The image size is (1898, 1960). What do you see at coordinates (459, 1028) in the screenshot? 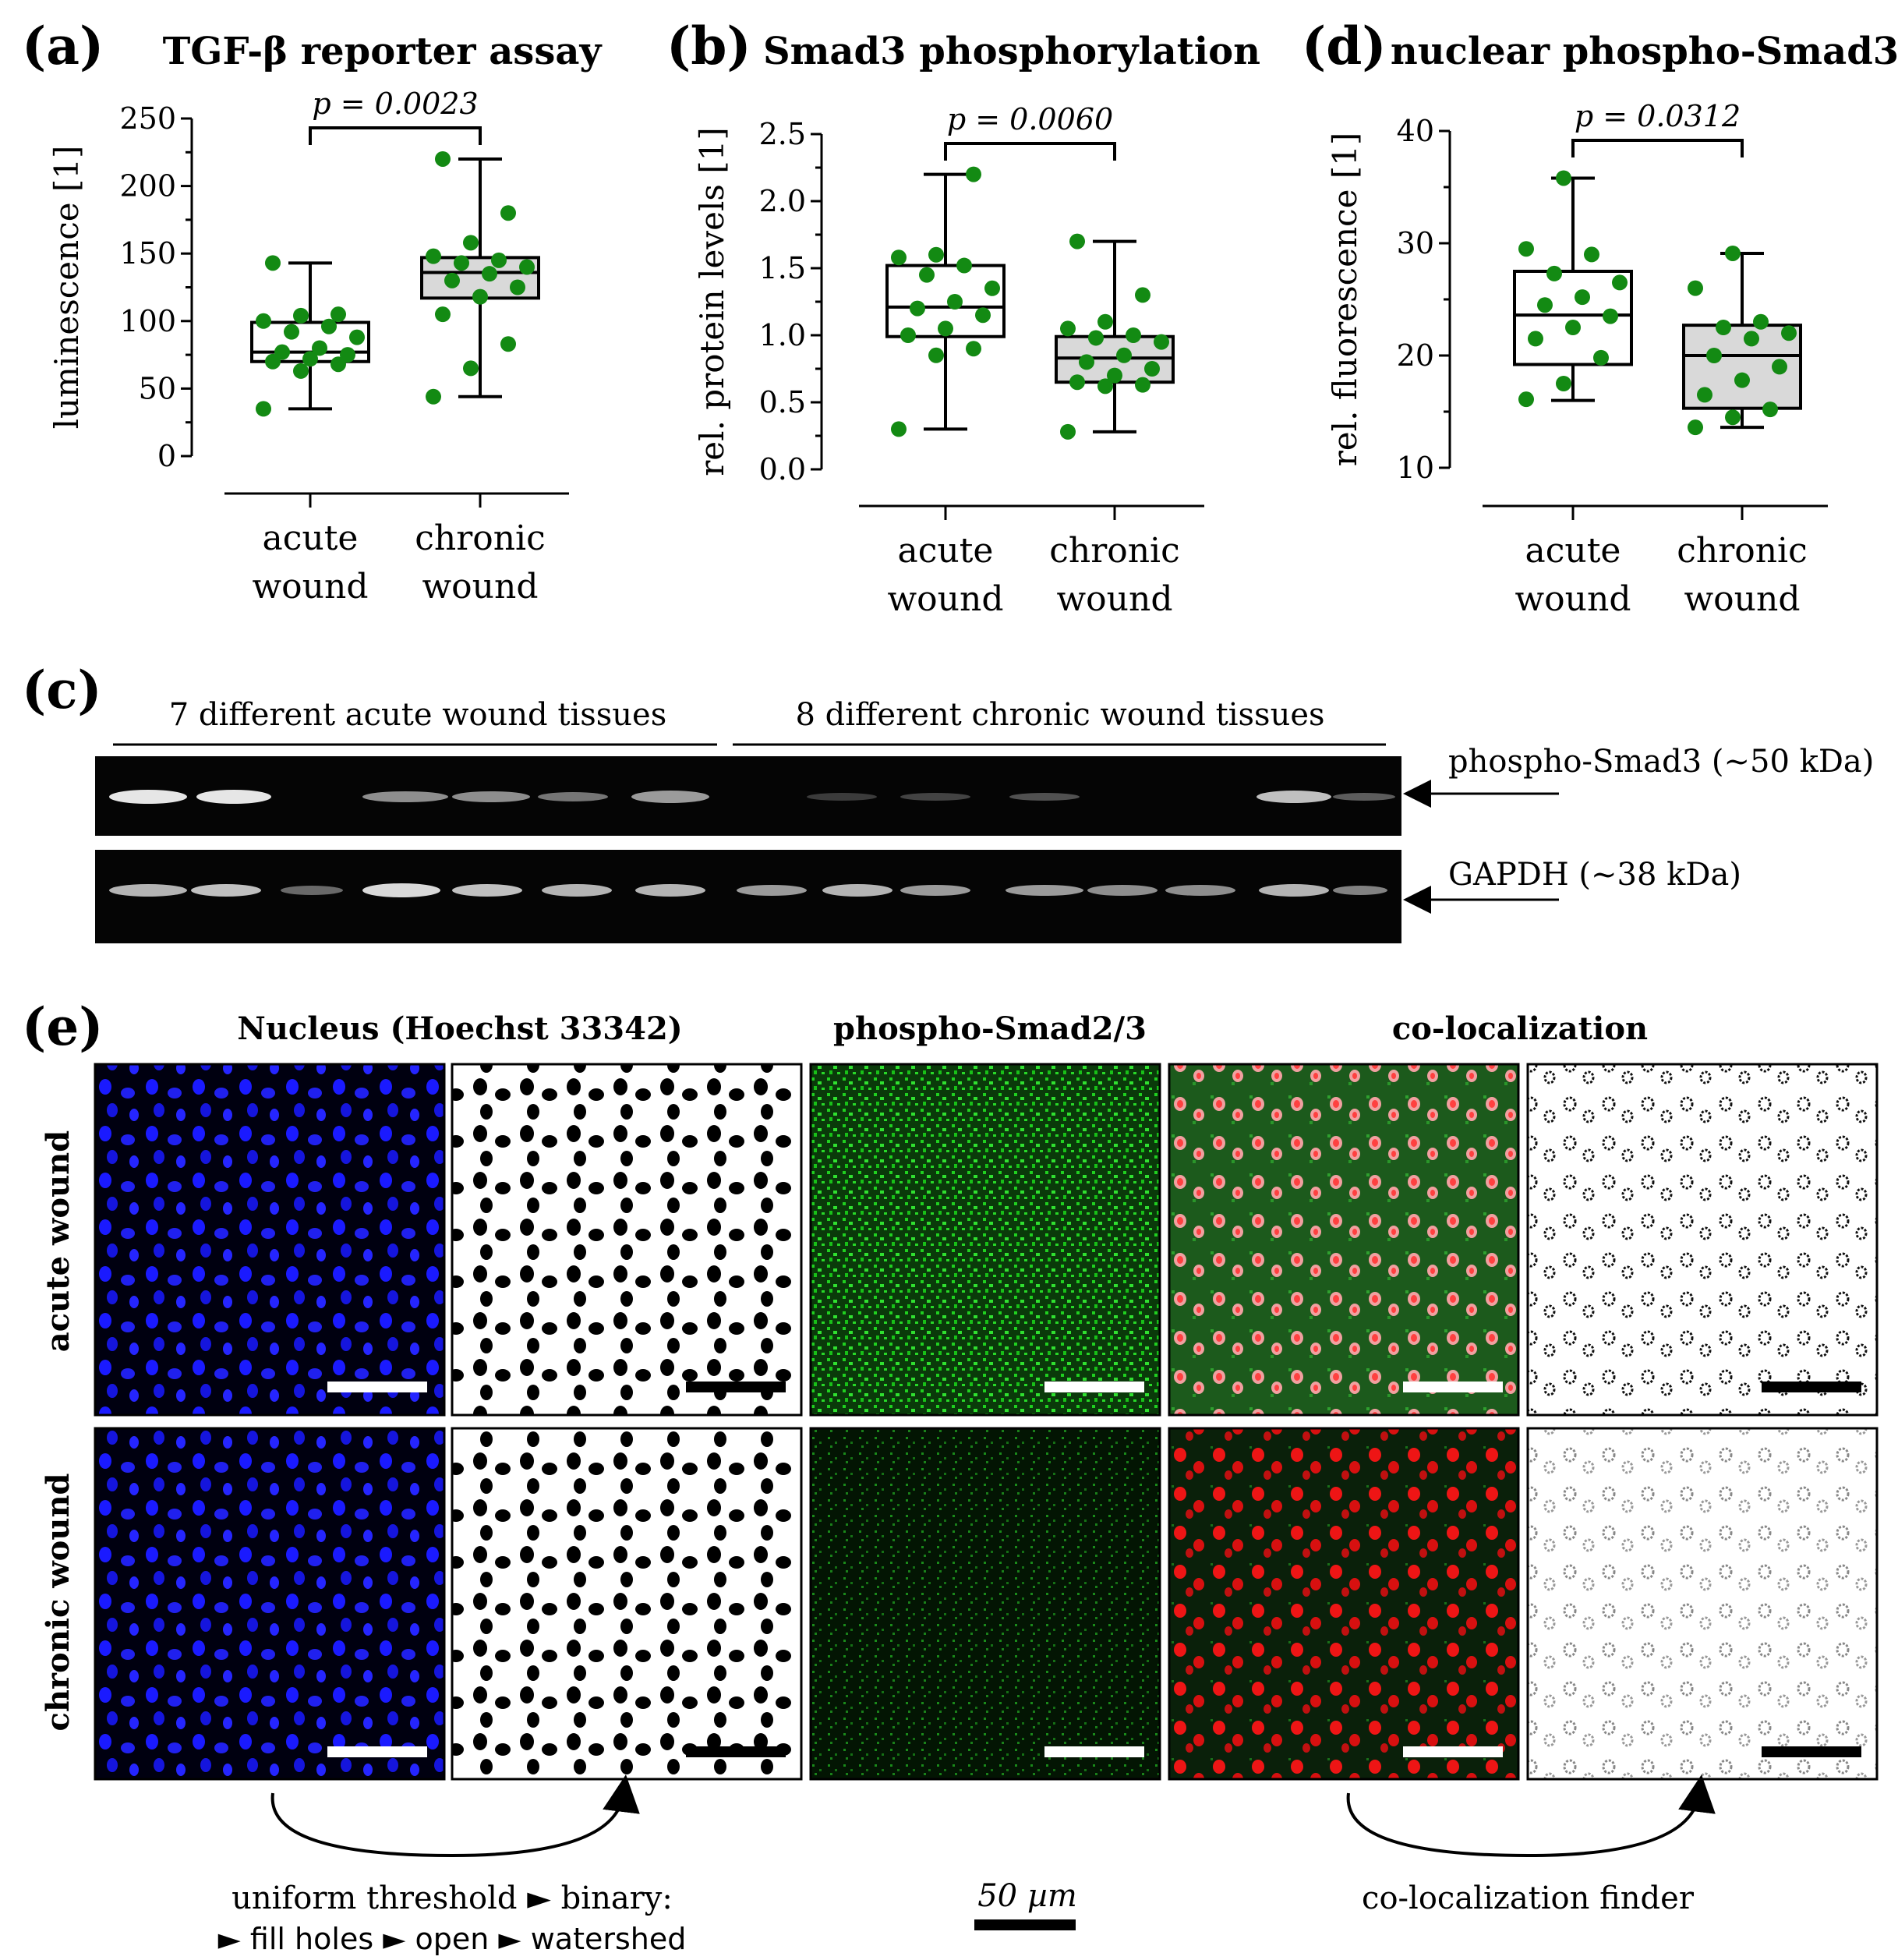
I see `col-header-nucleus: Nucleus (Hoechst 33342)` at bounding box center [459, 1028].